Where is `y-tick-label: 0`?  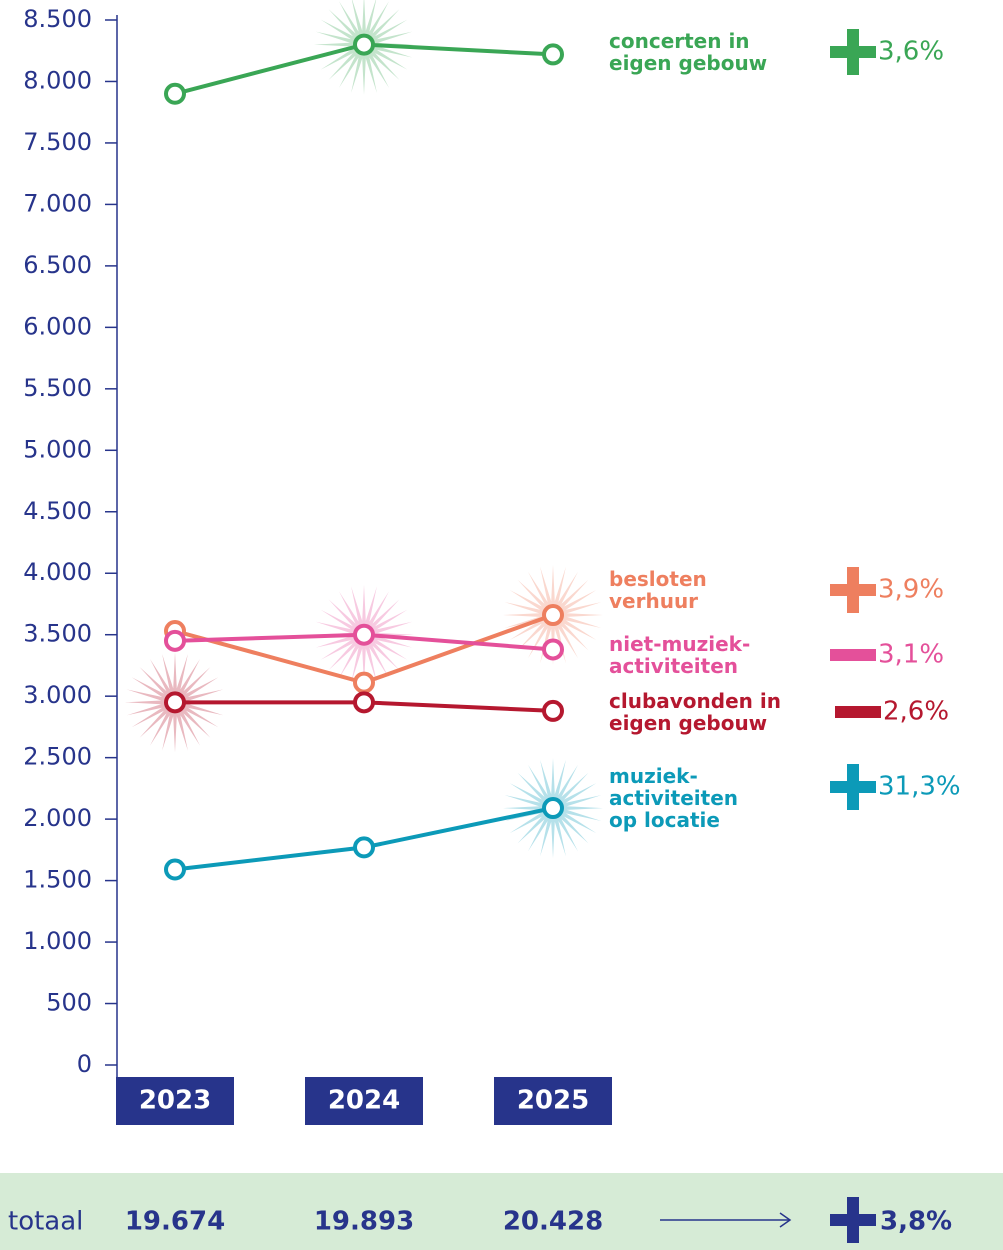
y-tick-label: 0 is located at coordinates (84, 1064).